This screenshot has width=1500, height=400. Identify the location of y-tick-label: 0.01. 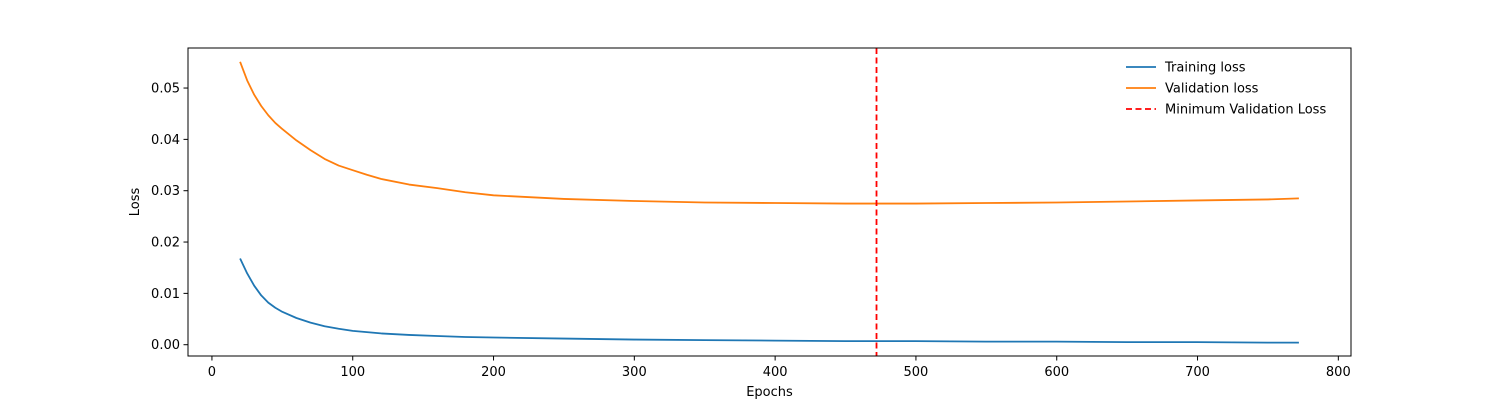
(165, 294).